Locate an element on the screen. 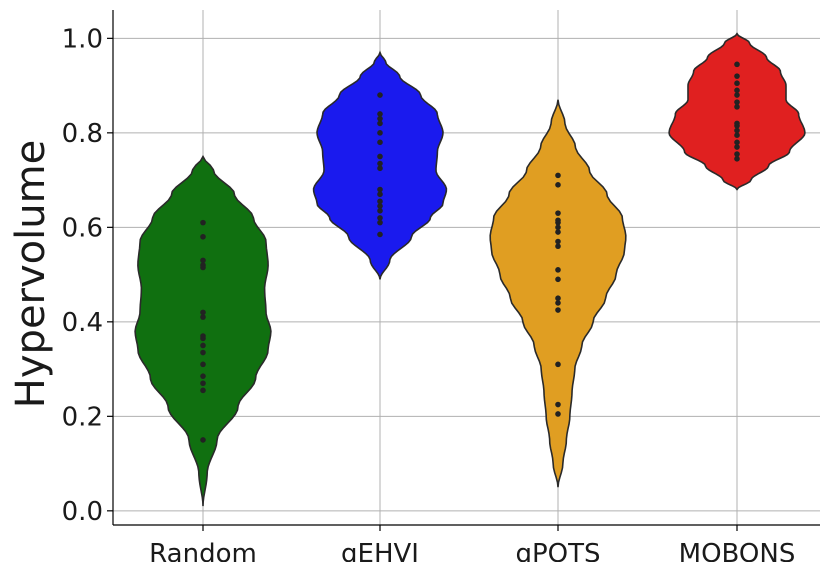 The height and width of the screenshot is (567, 820). y-tick-label: 0.0 is located at coordinates (82, 512).